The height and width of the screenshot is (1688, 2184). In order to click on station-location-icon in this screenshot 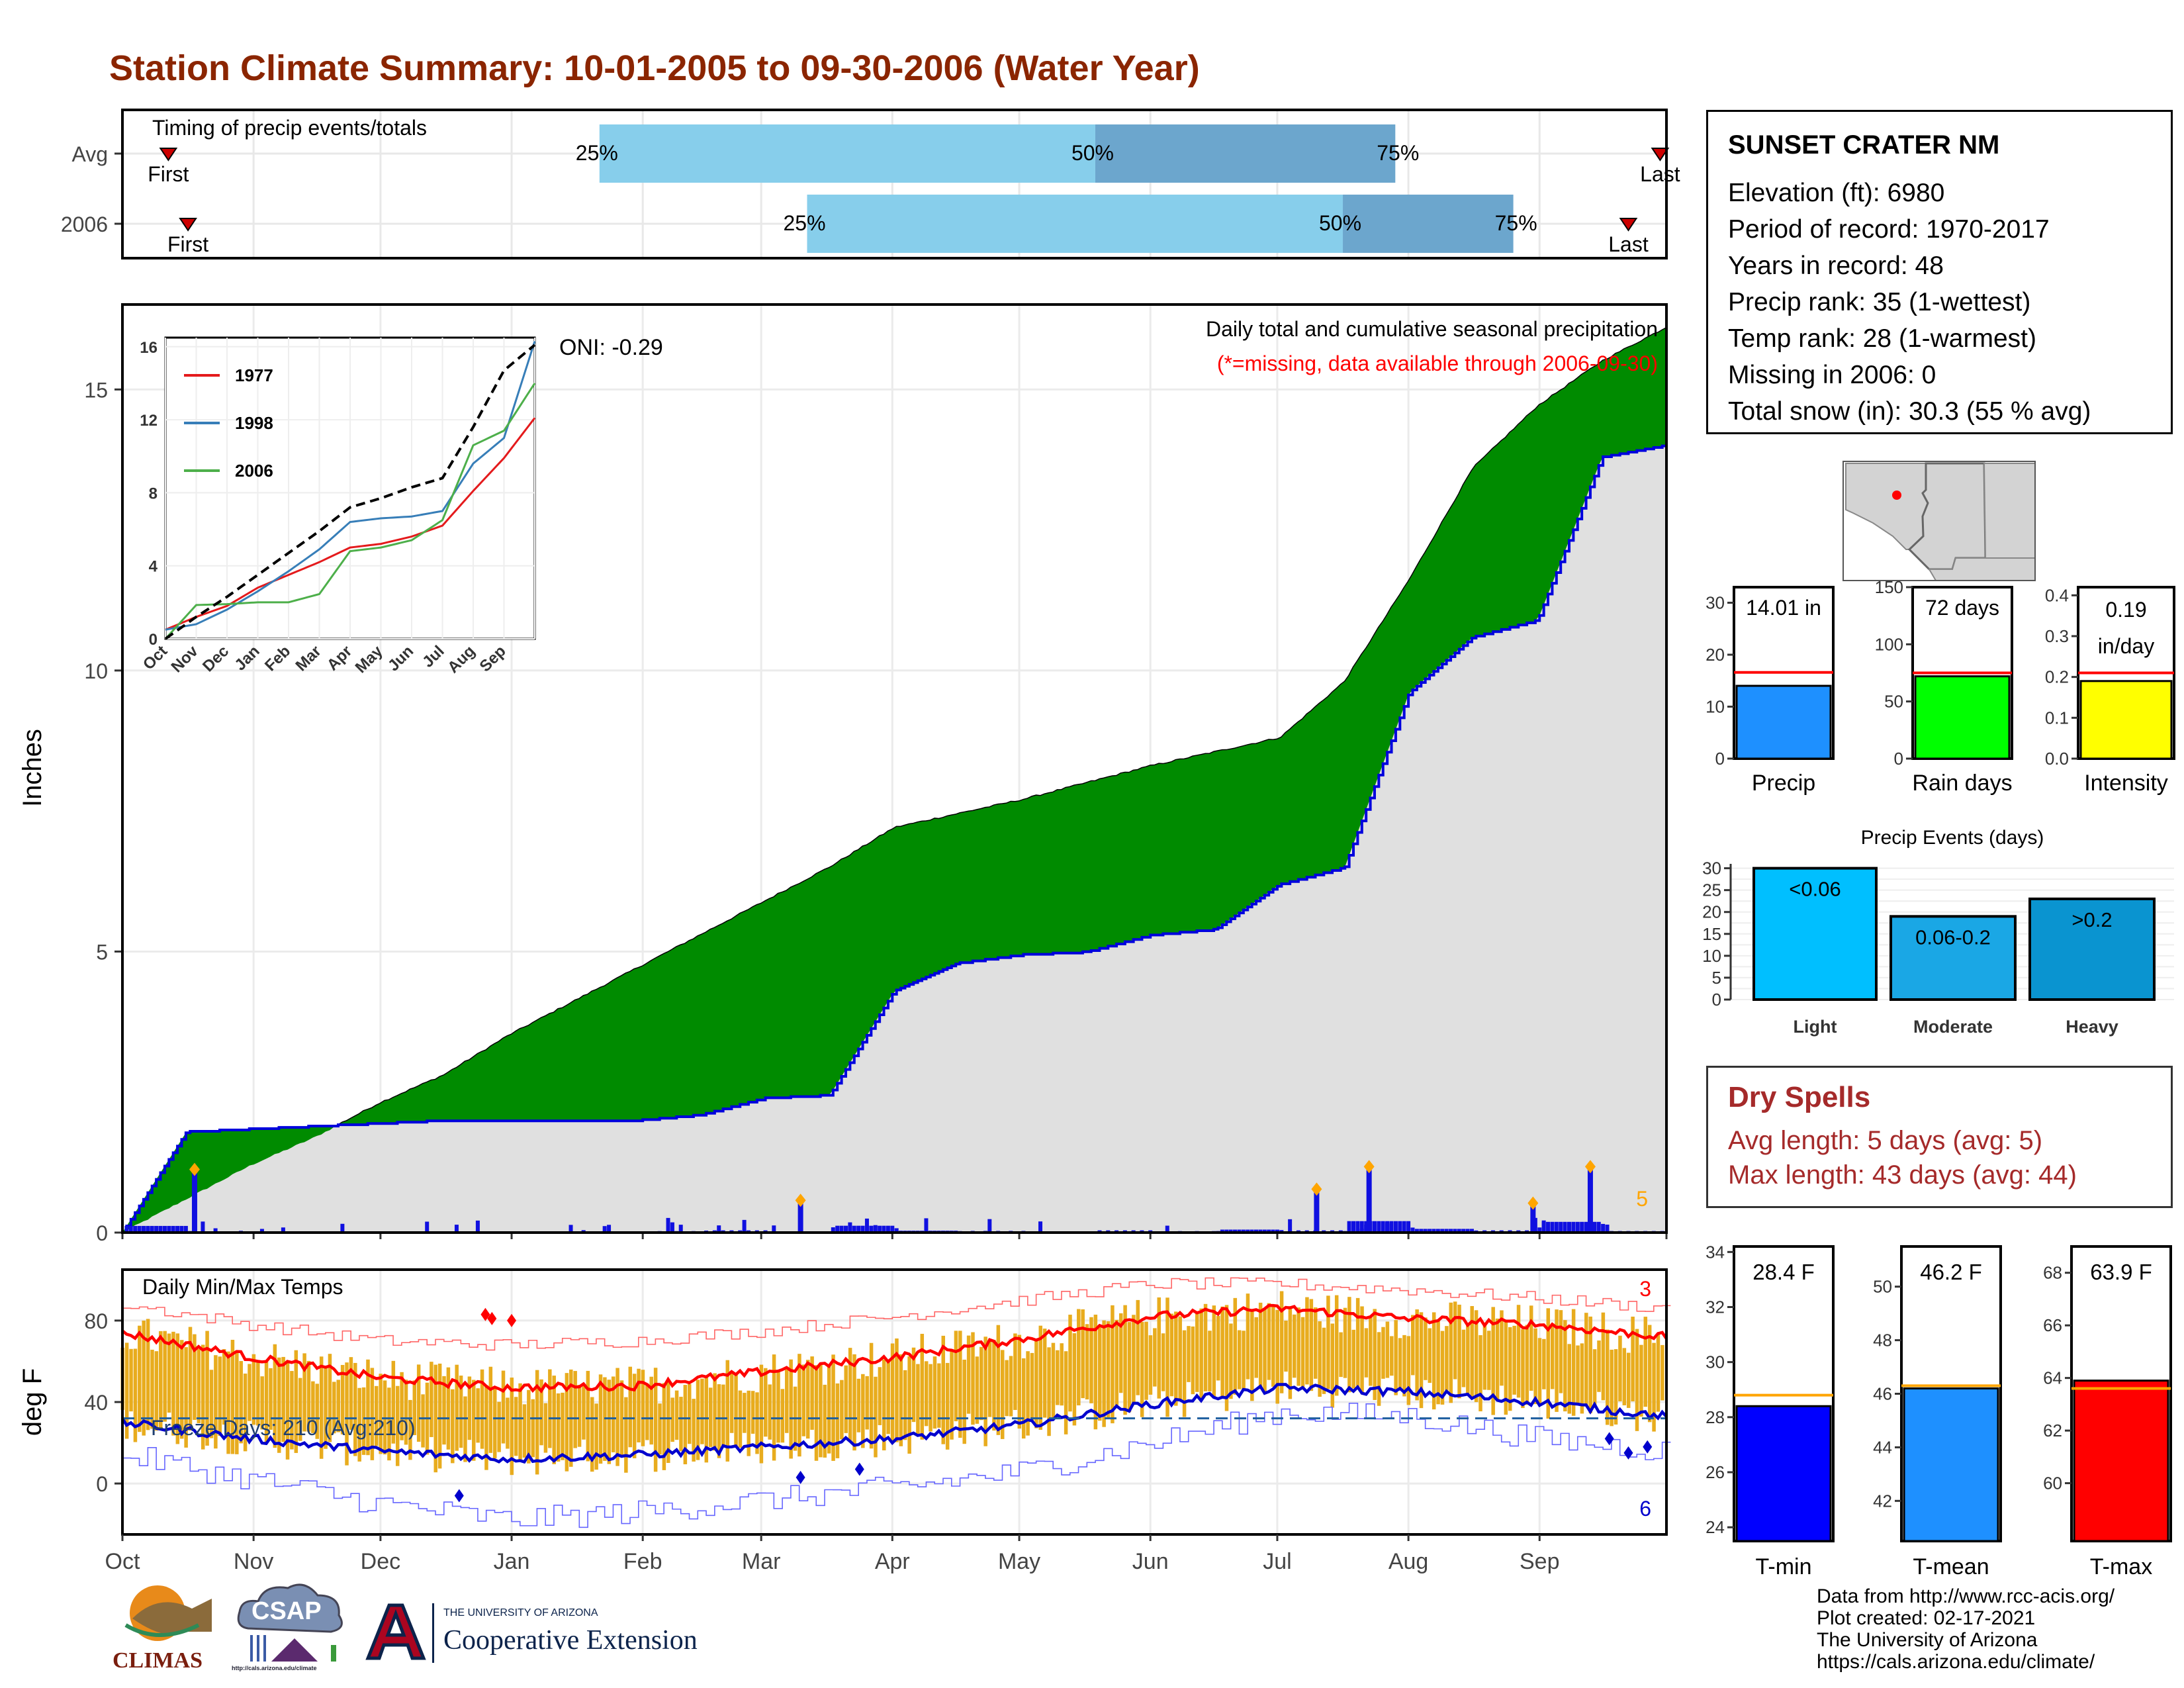, I will do `click(1897, 495)`.